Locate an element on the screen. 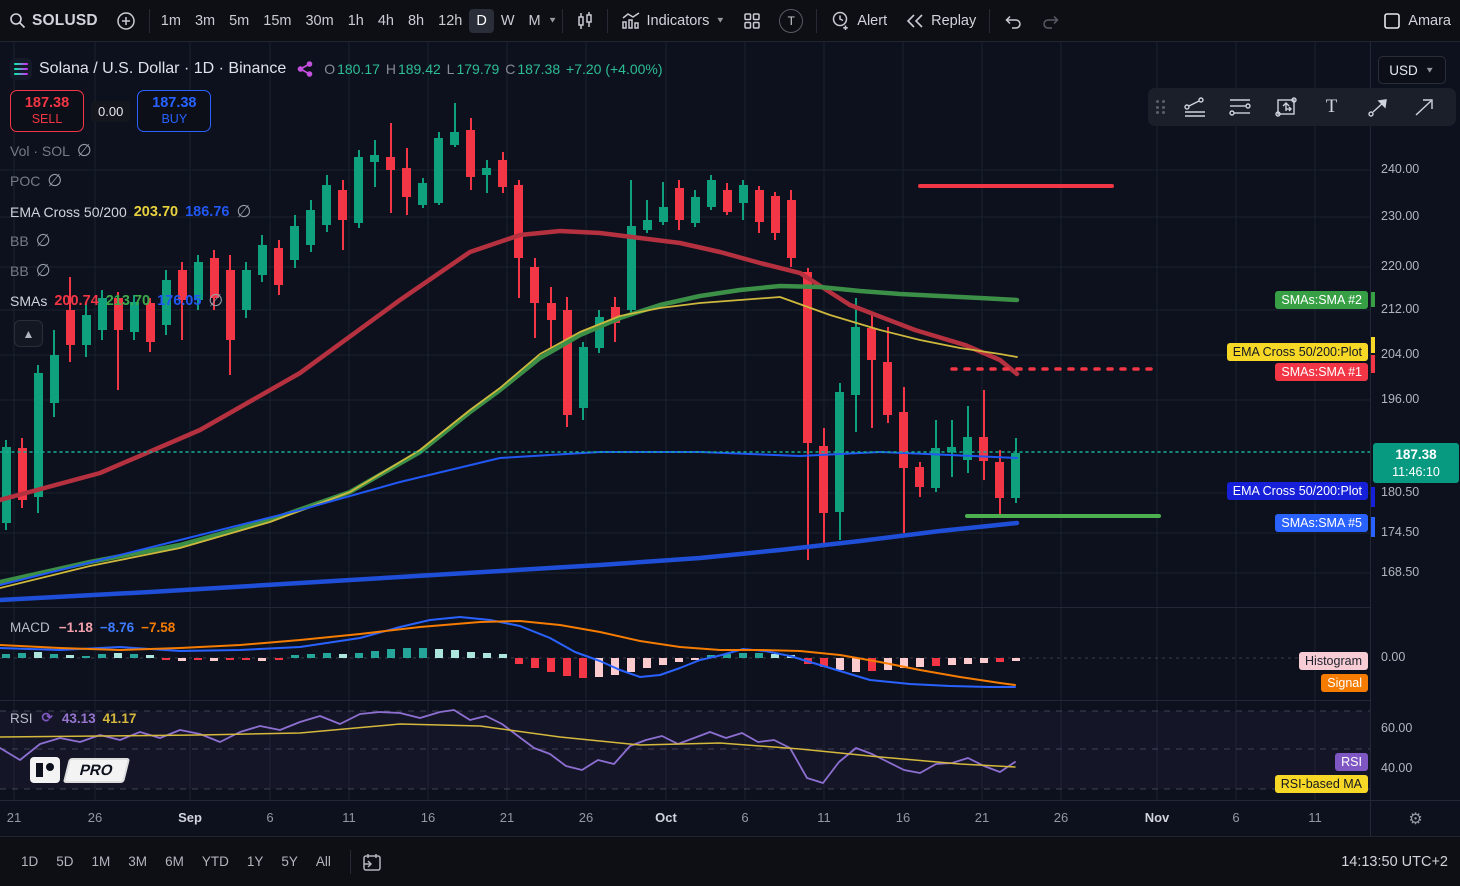 The height and width of the screenshot is (886, 1460). text-tool: T is located at coordinates (1331, 106).